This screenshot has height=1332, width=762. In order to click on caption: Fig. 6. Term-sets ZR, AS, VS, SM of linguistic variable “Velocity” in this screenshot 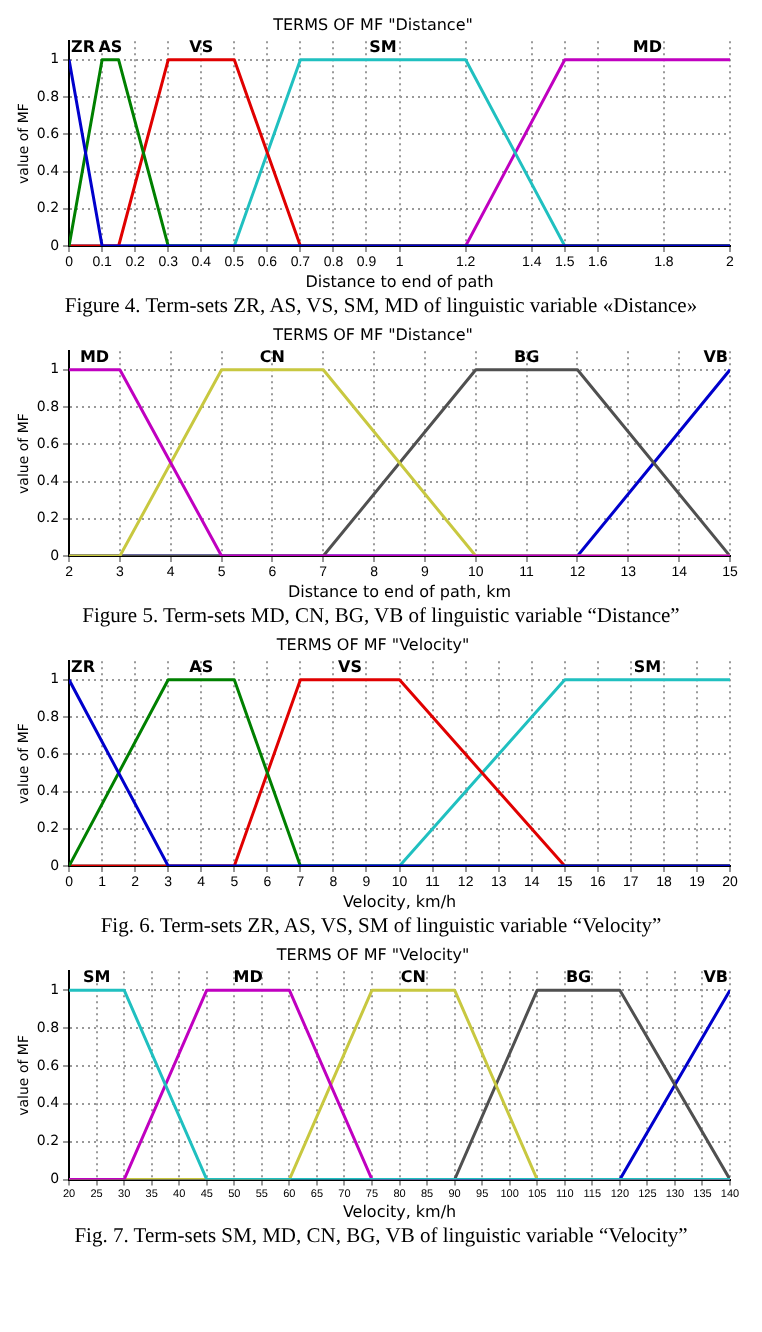, I will do `click(381, 927)`.